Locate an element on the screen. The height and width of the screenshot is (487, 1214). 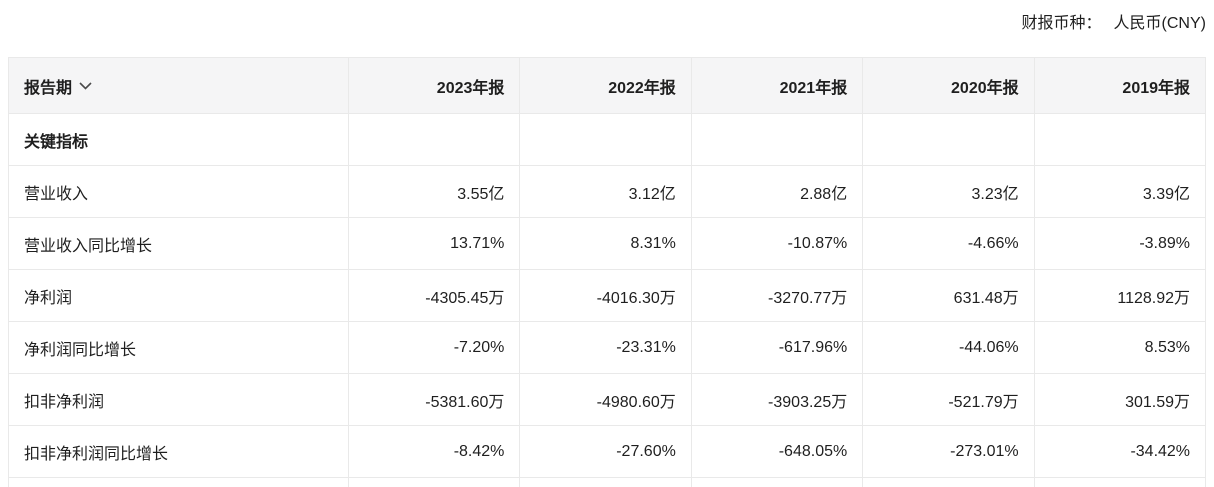
column-header-year: 2022年报 is located at coordinates (606, 86).